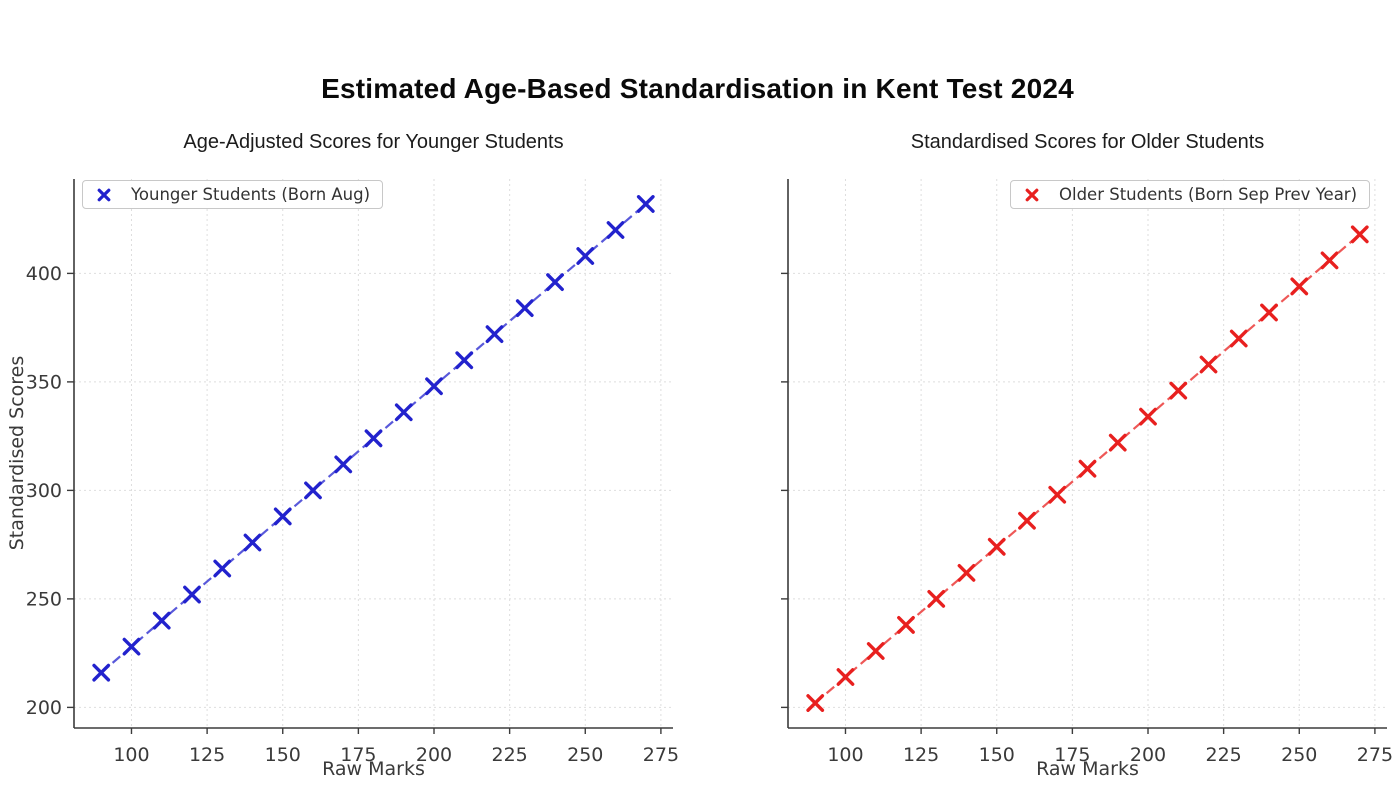 Image resolution: width=1395 pixels, height=800 pixels. I want to click on legend-older: Older Students (Born Sep Prev Year), so click(1190, 194).